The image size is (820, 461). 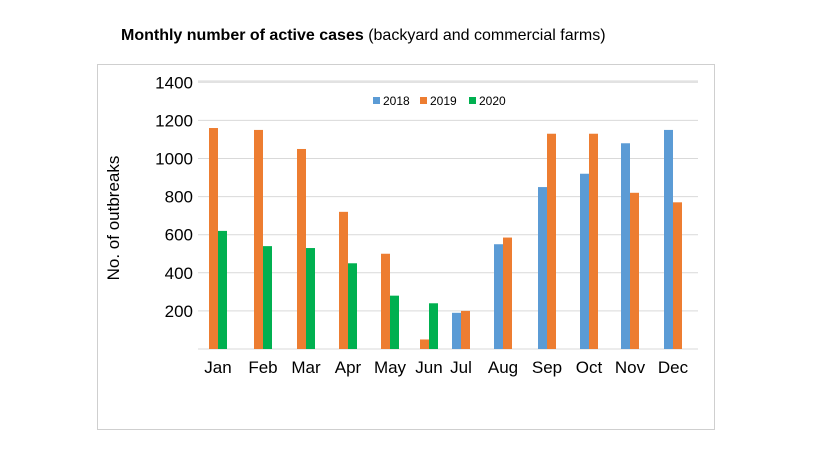 What do you see at coordinates (625, 246) in the screenshot?
I see `bar-2018-nov` at bounding box center [625, 246].